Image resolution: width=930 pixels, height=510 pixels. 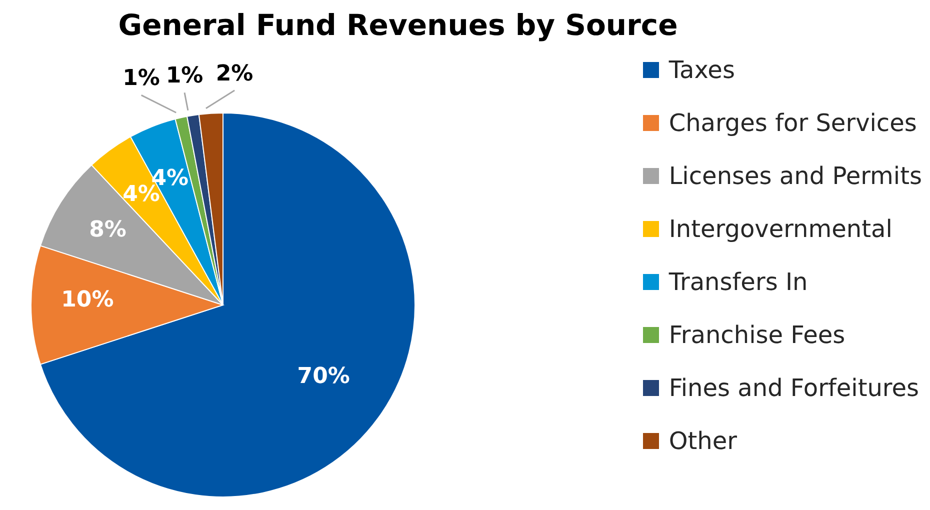 What do you see at coordinates (107, 230) in the screenshot?
I see `data-label: 8%` at bounding box center [107, 230].